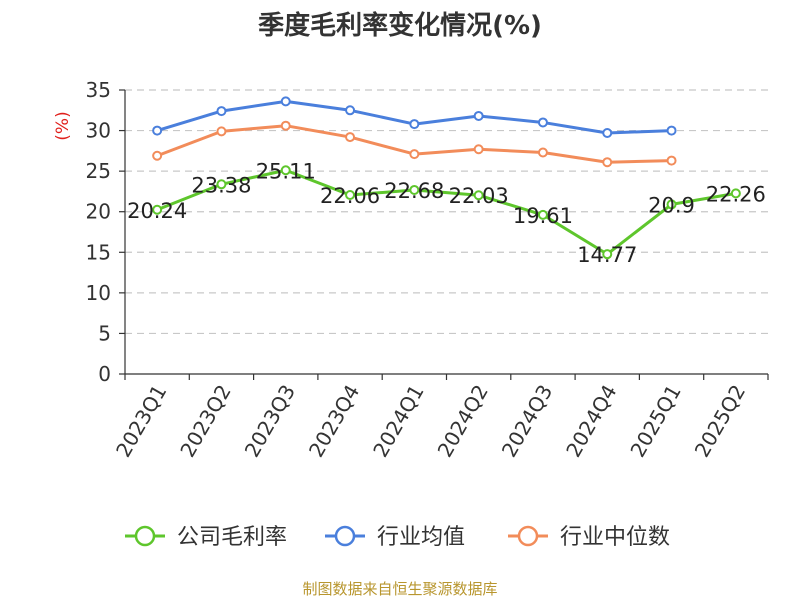 The height and width of the screenshot is (600, 800). What do you see at coordinates (205, 421) in the screenshot?
I see `x-tick-label: 2023Q2` at bounding box center [205, 421].